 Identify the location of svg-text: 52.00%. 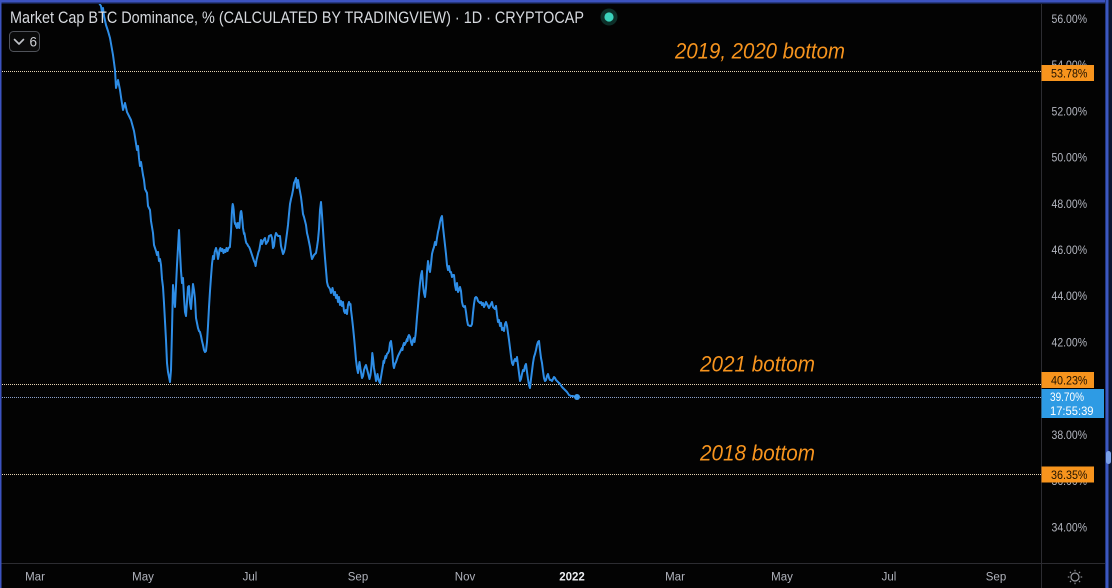
(1070, 111).